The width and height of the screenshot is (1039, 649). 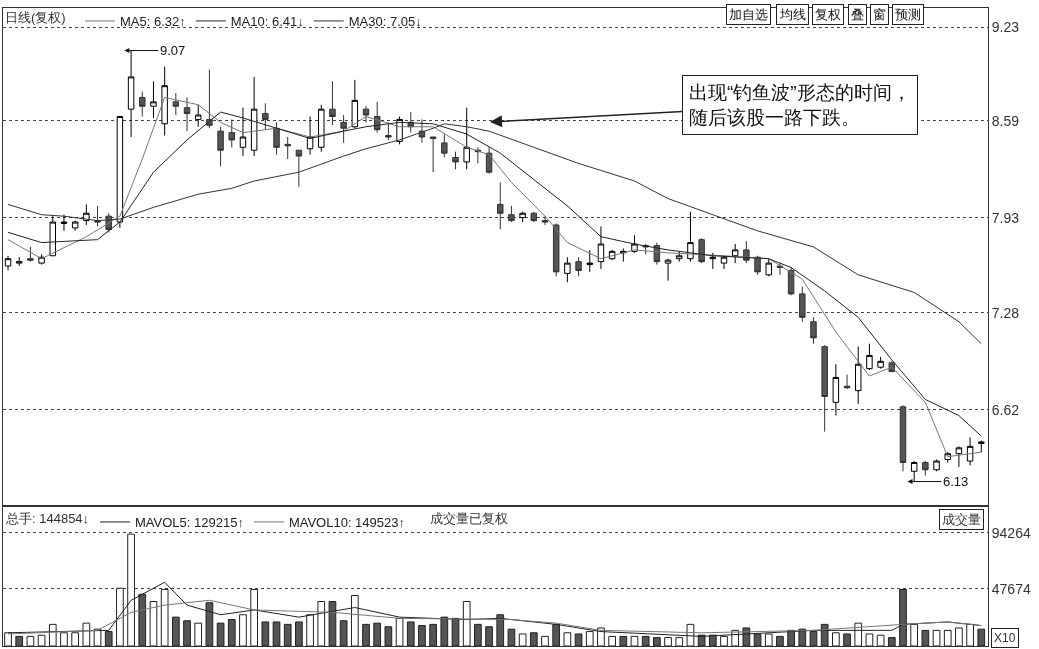 I want to click on chart-title: 日线(复权), so click(x=35, y=17).